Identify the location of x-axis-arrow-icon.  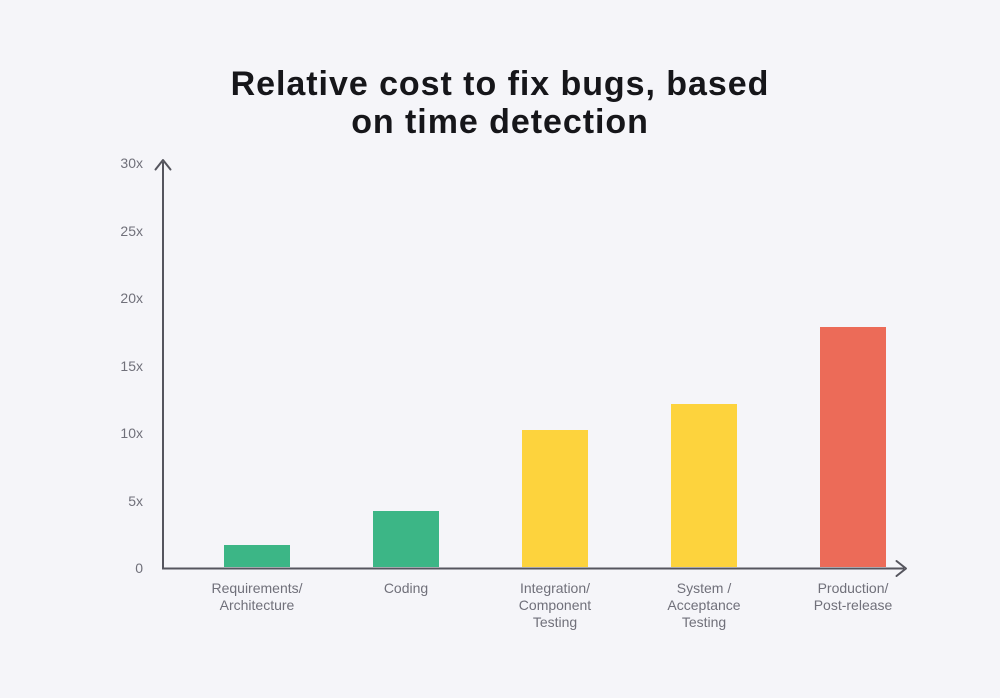
(901, 568).